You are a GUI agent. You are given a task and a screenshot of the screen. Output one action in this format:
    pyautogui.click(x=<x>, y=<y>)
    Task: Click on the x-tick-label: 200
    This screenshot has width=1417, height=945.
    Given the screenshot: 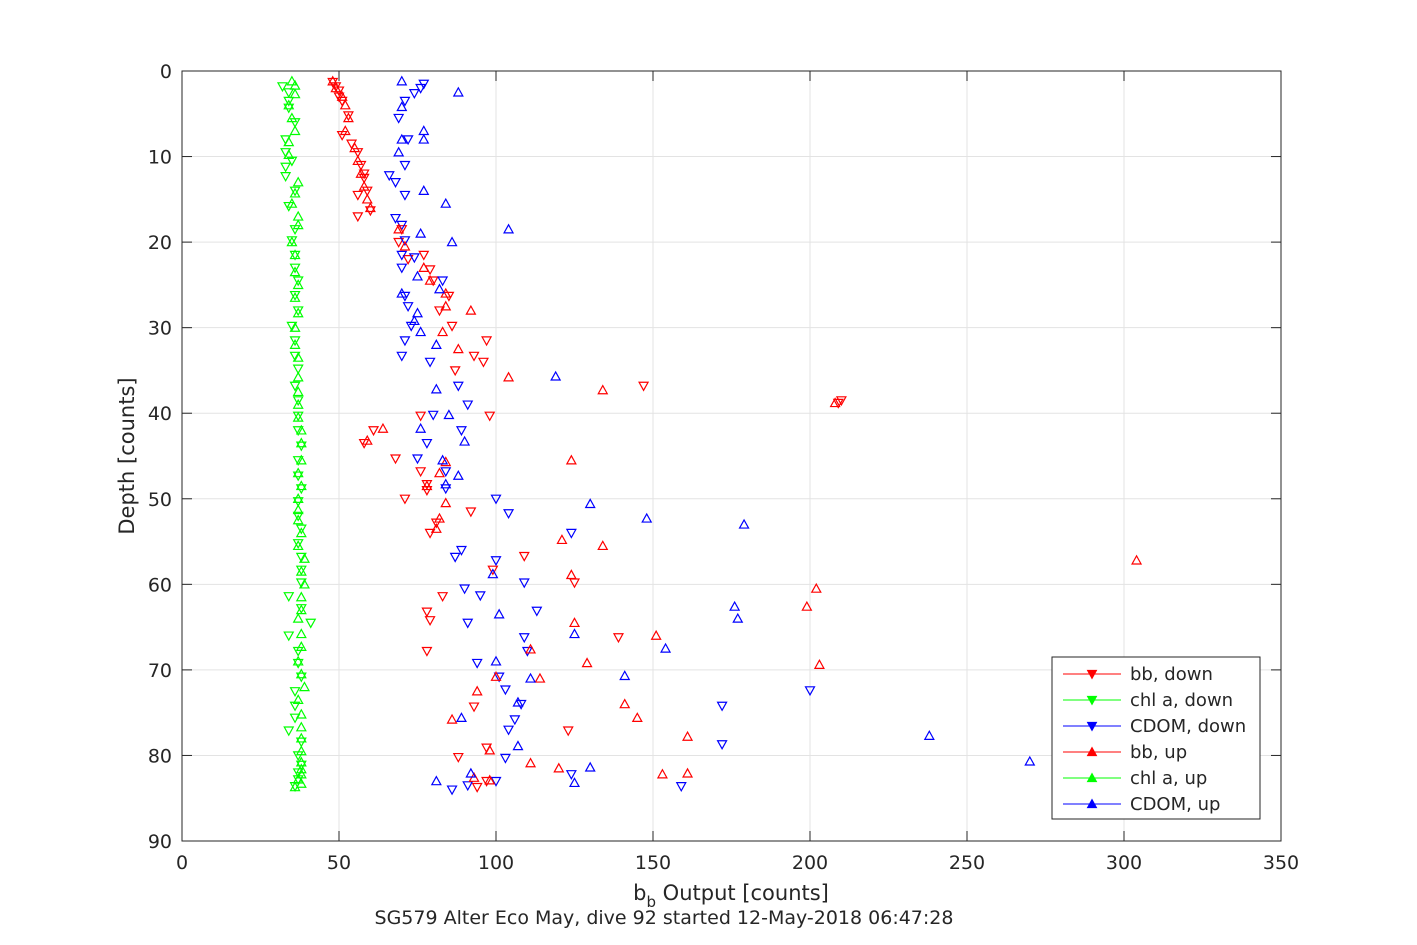 What is the action you would take?
    pyautogui.click(x=810, y=863)
    